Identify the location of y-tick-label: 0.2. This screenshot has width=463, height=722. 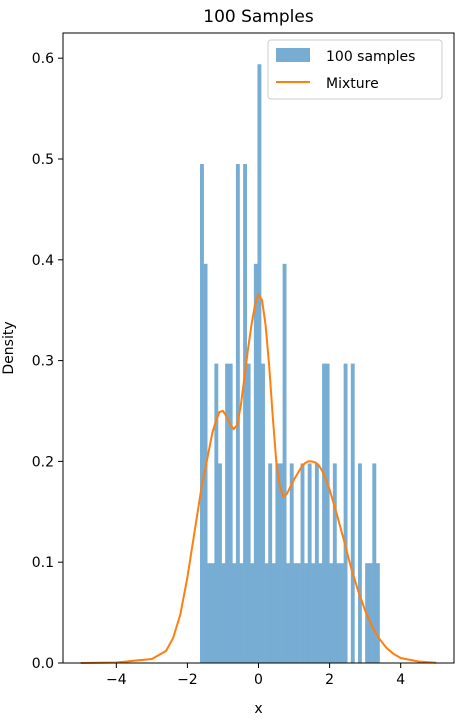
(43, 462).